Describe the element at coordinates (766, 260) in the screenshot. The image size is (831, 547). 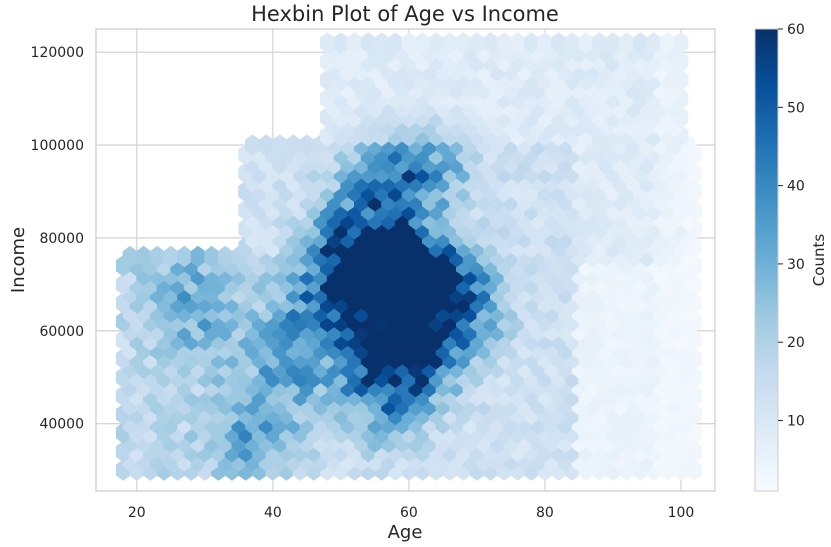
I see `colorbar-gradient` at that location.